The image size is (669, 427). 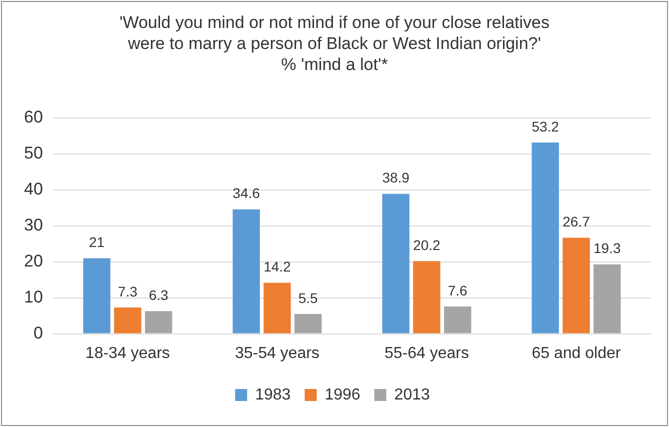 I want to click on data-label: 7.6, so click(x=458, y=290).